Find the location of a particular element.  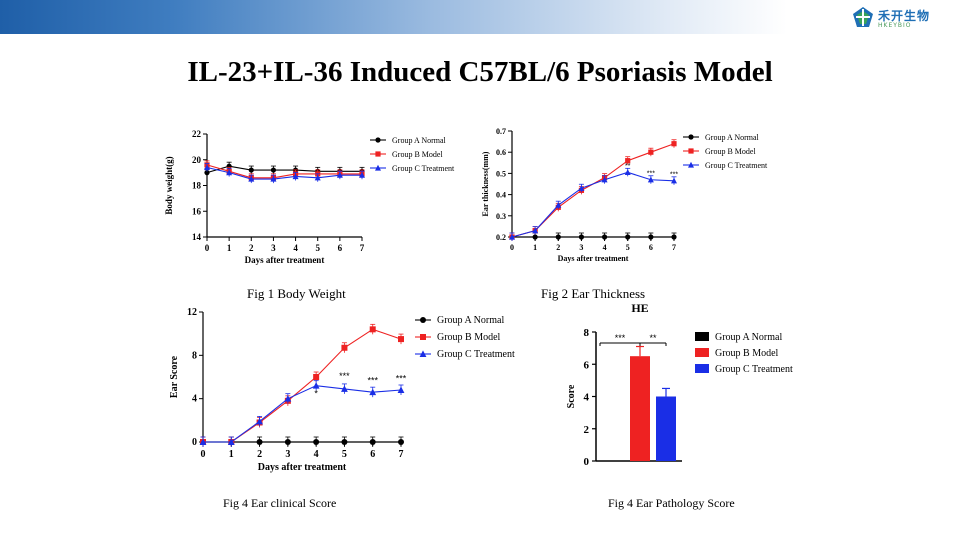

y-tick-label: 0 is located at coordinates (194, 442).